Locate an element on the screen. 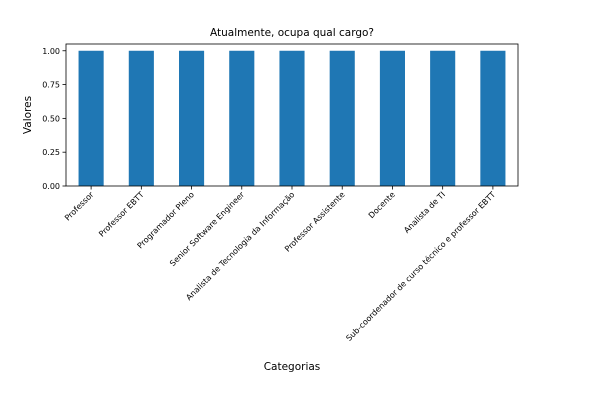 The image size is (600, 400). y-tick-label-3: 0.75 is located at coordinates (51, 85).